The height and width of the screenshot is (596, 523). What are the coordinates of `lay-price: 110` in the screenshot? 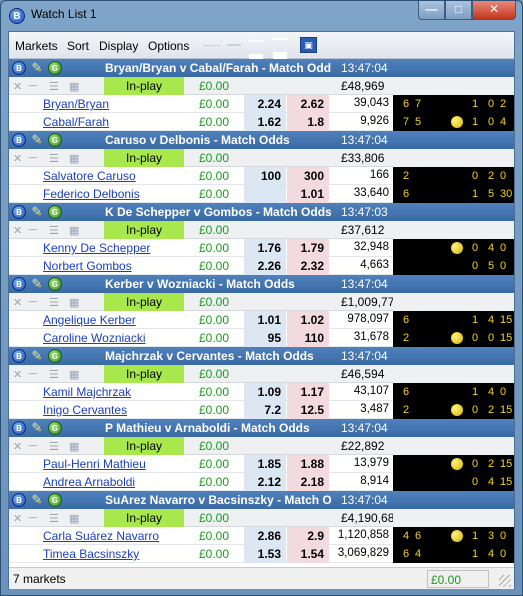 It's located at (308, 338).